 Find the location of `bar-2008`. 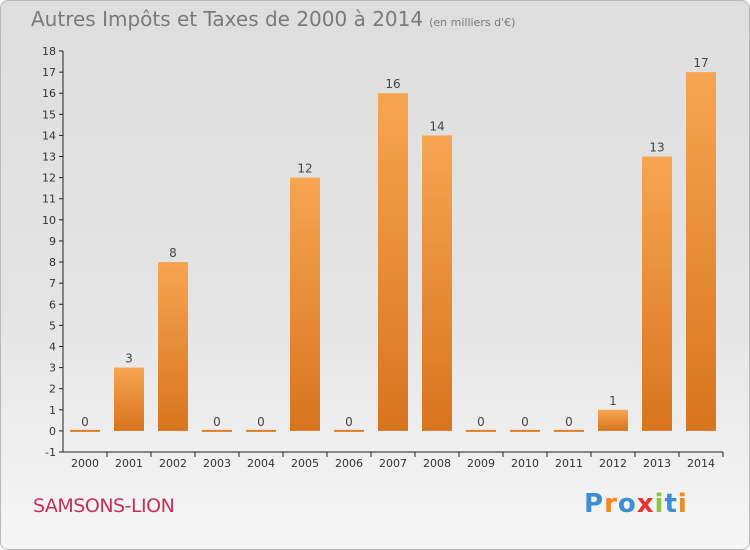

bar-2008 is located at coordinates (437, 283).